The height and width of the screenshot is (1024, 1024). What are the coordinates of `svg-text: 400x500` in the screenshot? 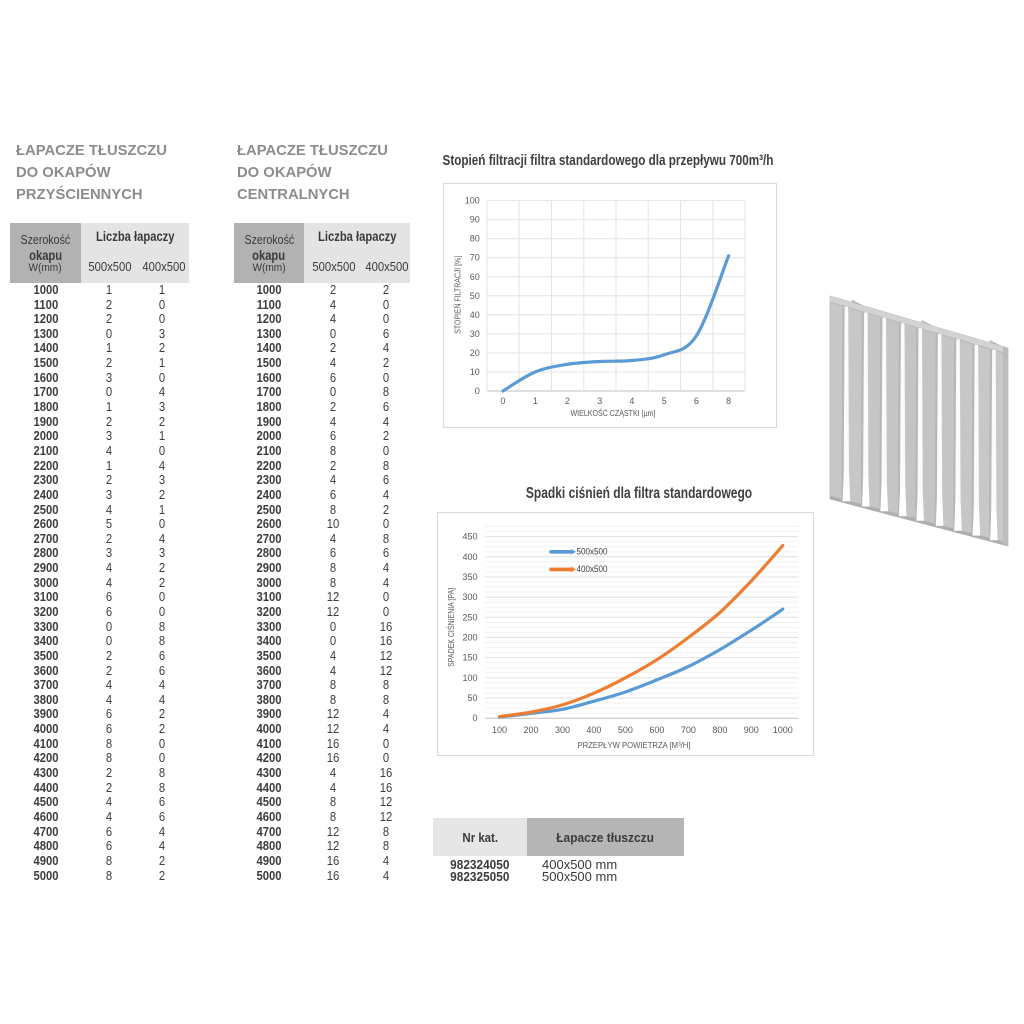 It's located at (592, 569).